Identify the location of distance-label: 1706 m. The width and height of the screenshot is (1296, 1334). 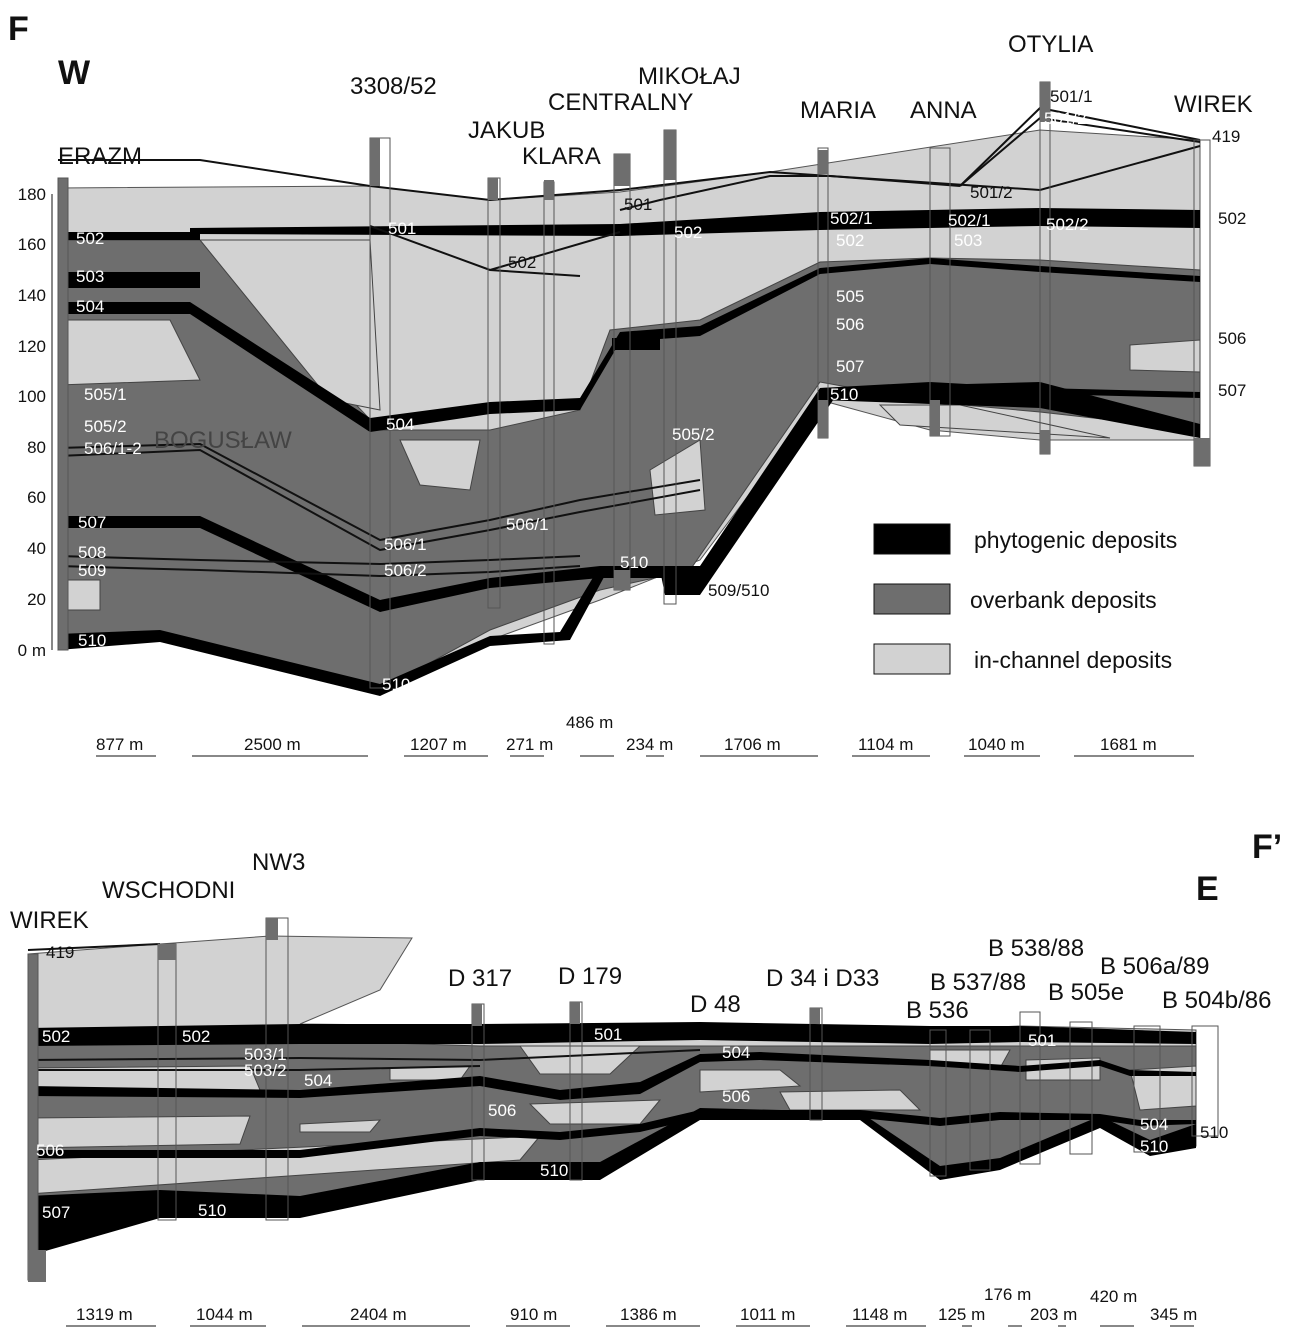
(752, 744).